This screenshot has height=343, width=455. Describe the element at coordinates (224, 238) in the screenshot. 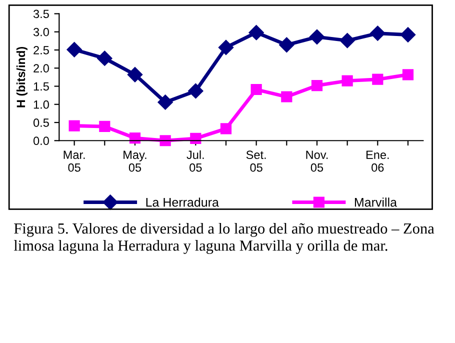

I see `text: Figura 5. Valores de diversidad a lo largo del año muestreado – Zona limosa laguna la Herradura y laguna Marvilla y orilla de mar.` at that location.